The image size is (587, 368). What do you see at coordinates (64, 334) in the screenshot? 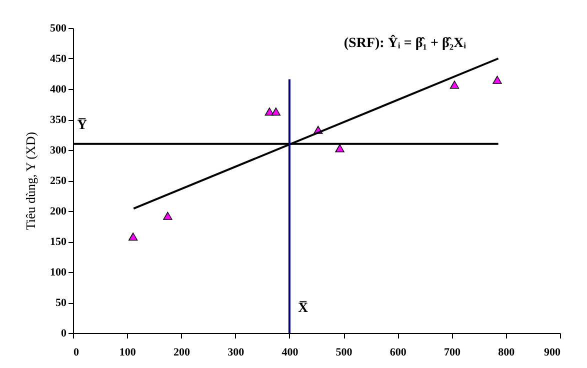
I see `y-tick-label: 0` at bounding box center [64, 334].